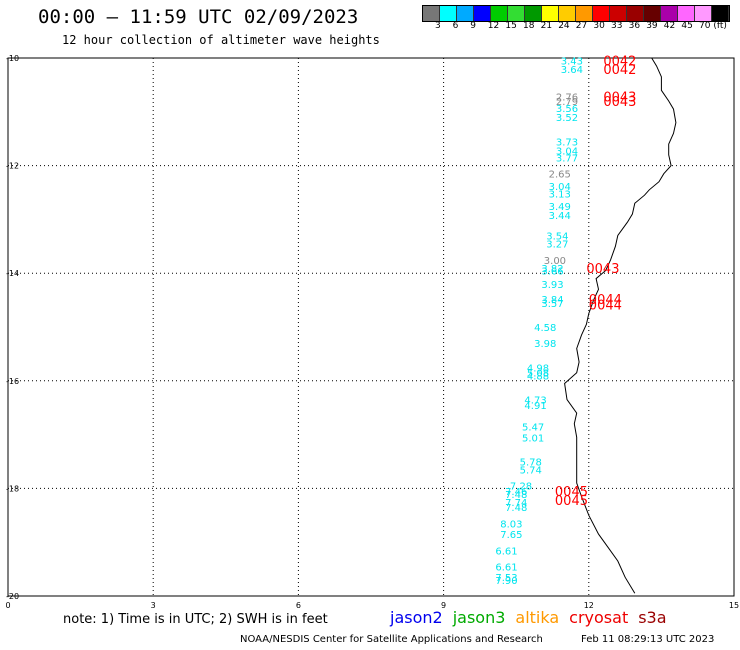  I want to click on wave-height-label: 3.43, so click(572, 62).